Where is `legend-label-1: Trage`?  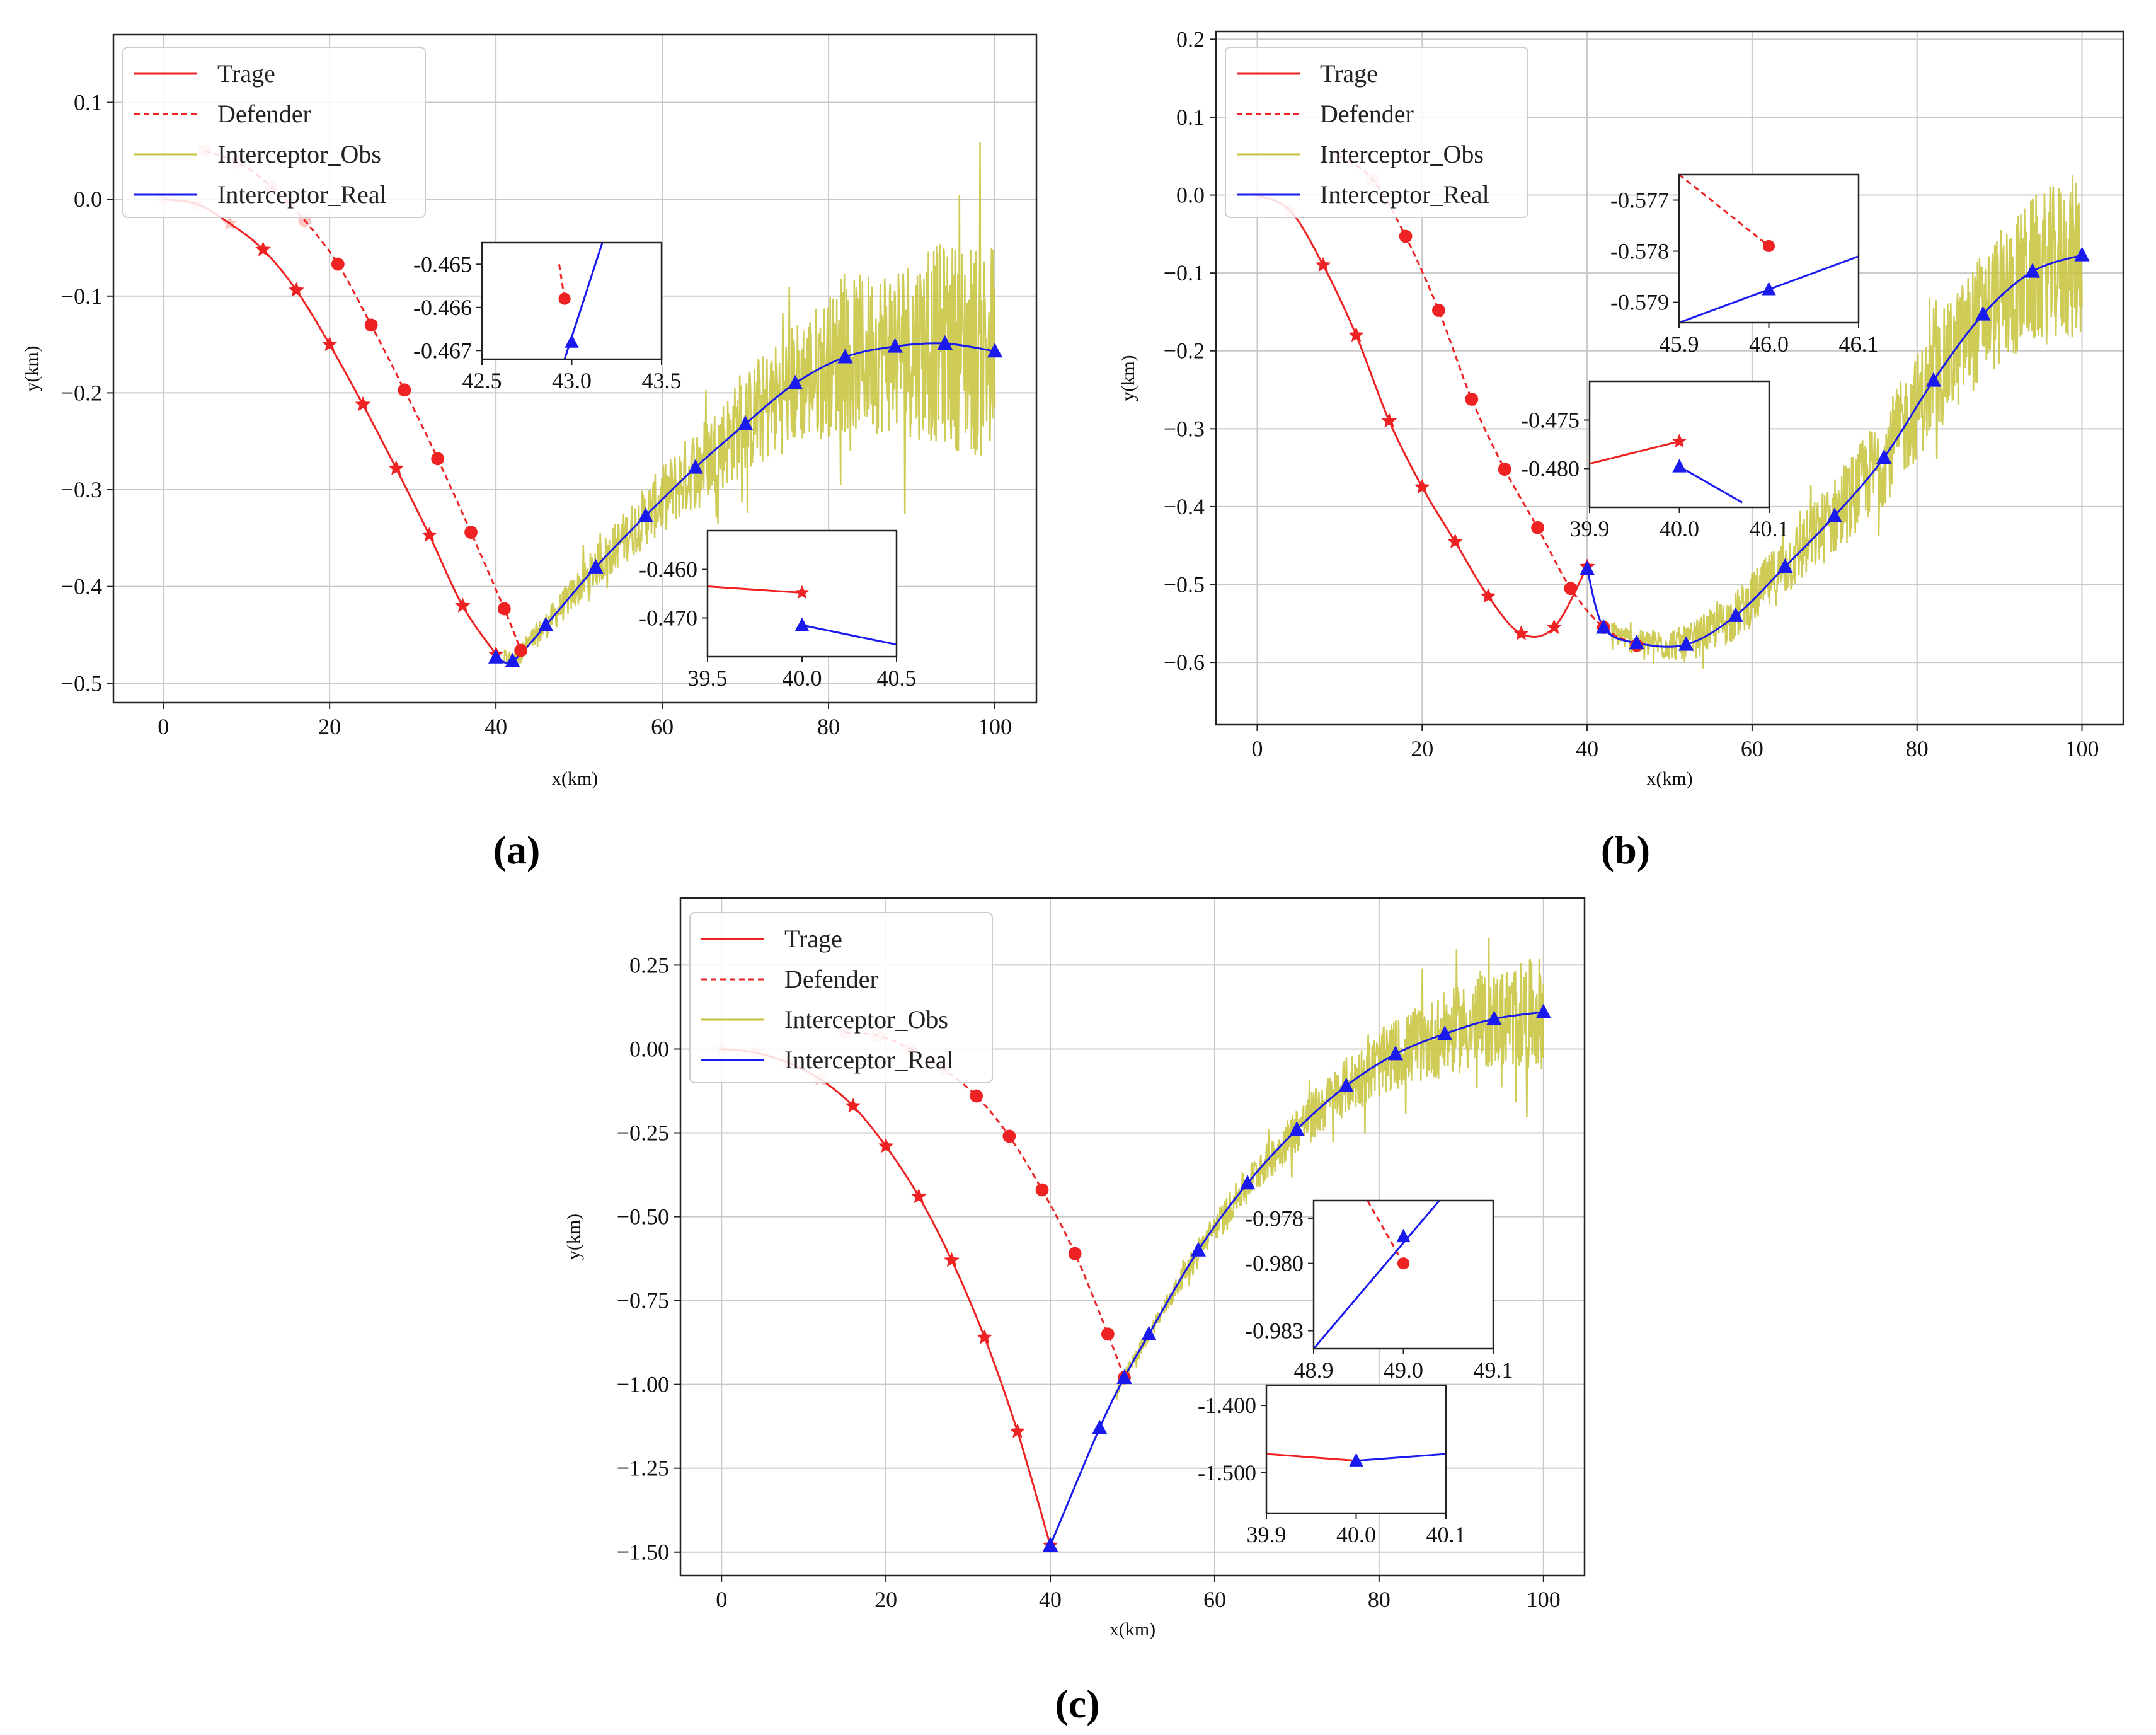 legend-label-1: Trage is located at coordinates (246, 73).